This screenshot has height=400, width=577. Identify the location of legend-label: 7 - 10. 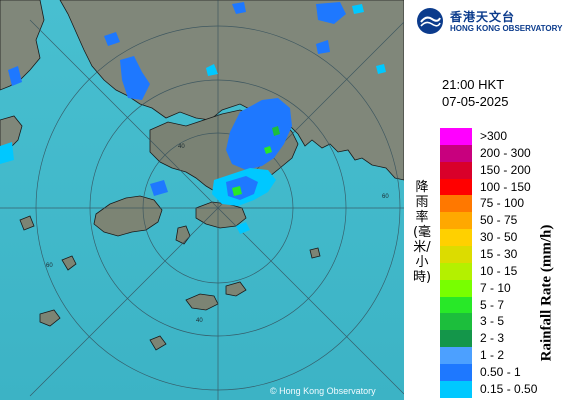
(495, 287).